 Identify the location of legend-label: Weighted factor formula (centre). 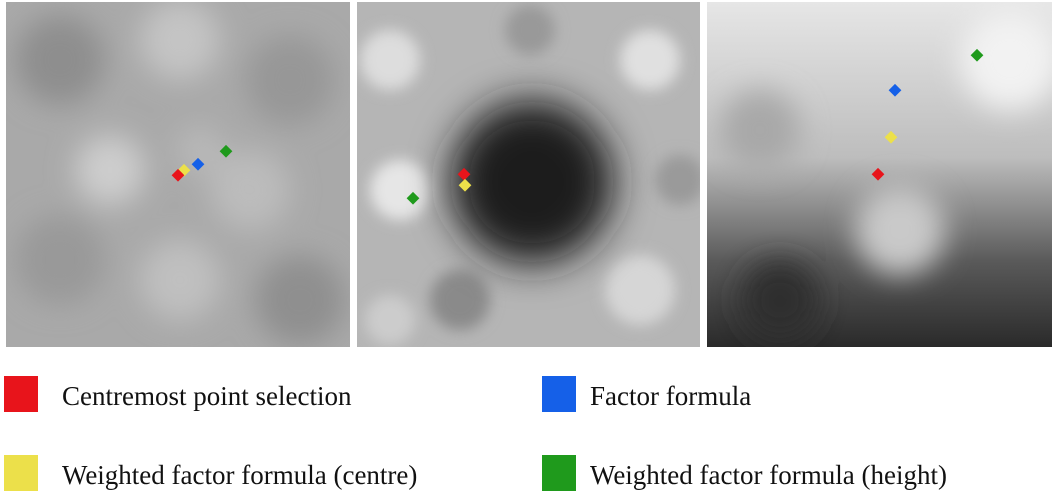
(239, 475).